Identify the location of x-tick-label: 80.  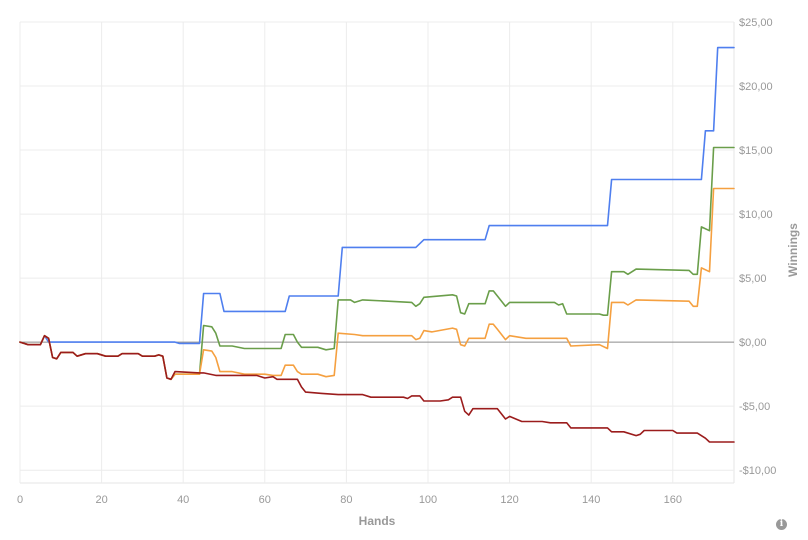
(346, 500).